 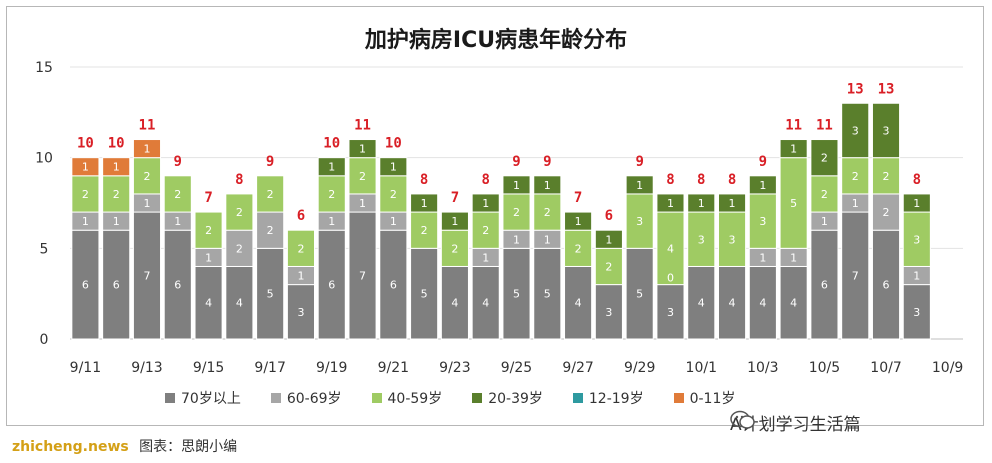 I want to click on total-label: 13, so click(x=855, y=89).